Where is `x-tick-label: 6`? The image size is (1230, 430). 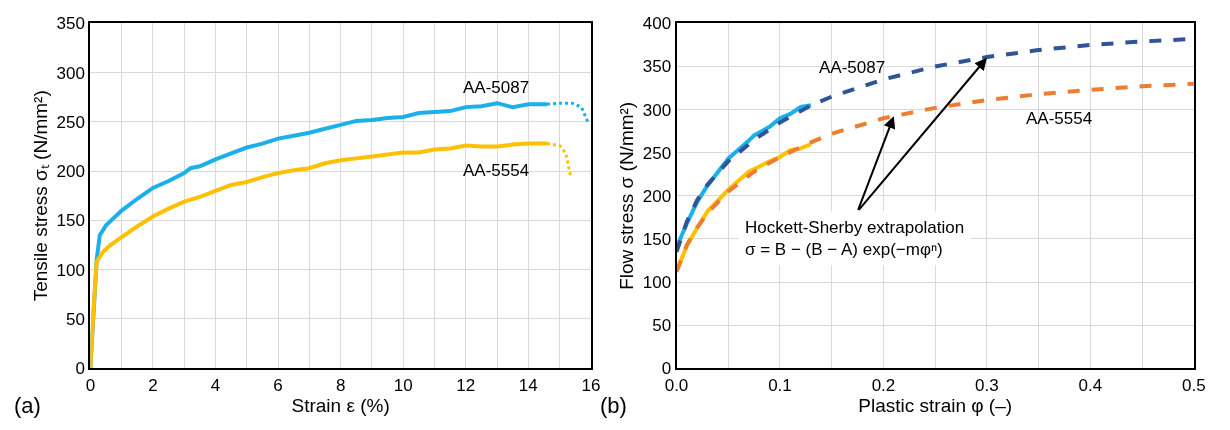
x-tick-label: 6 is located at coordinates (278, 385).